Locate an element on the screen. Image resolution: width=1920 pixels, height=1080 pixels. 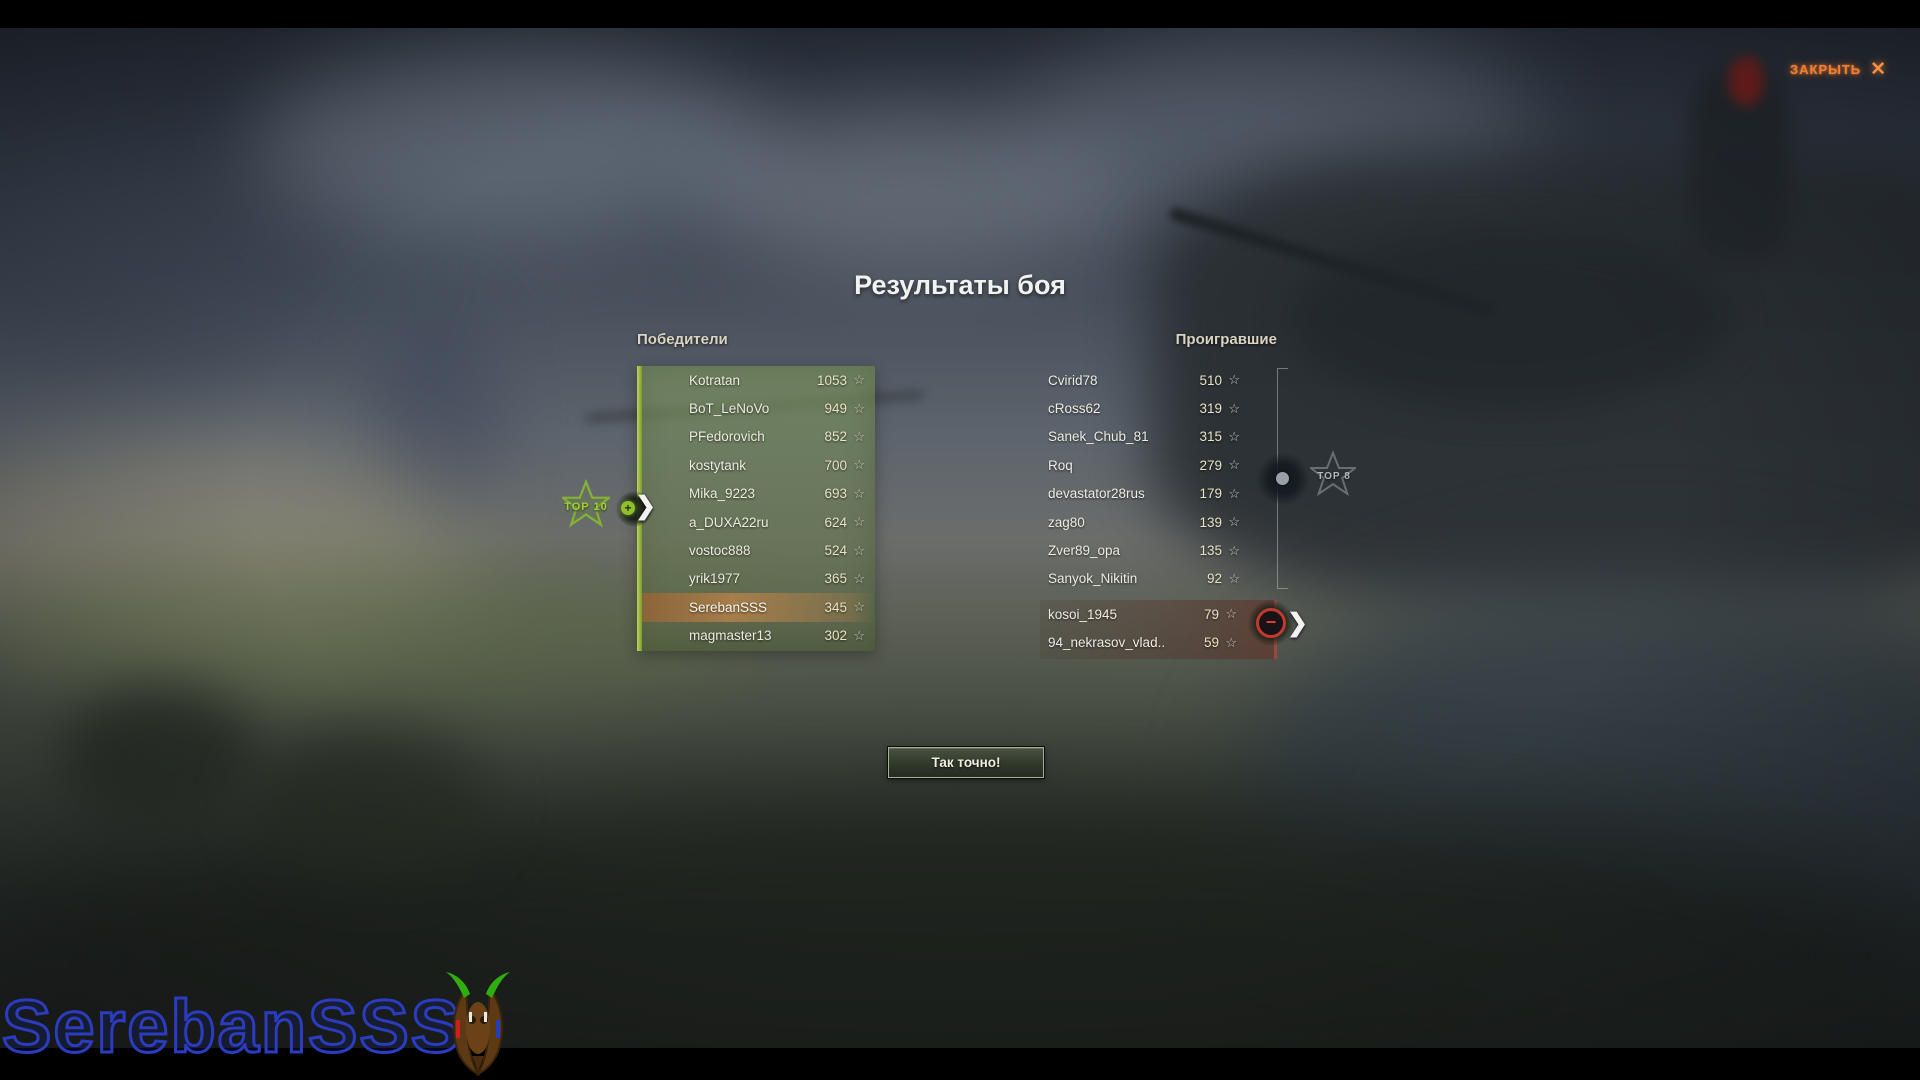
confirm-button: Так точно! is located at coordinates (966, 762).